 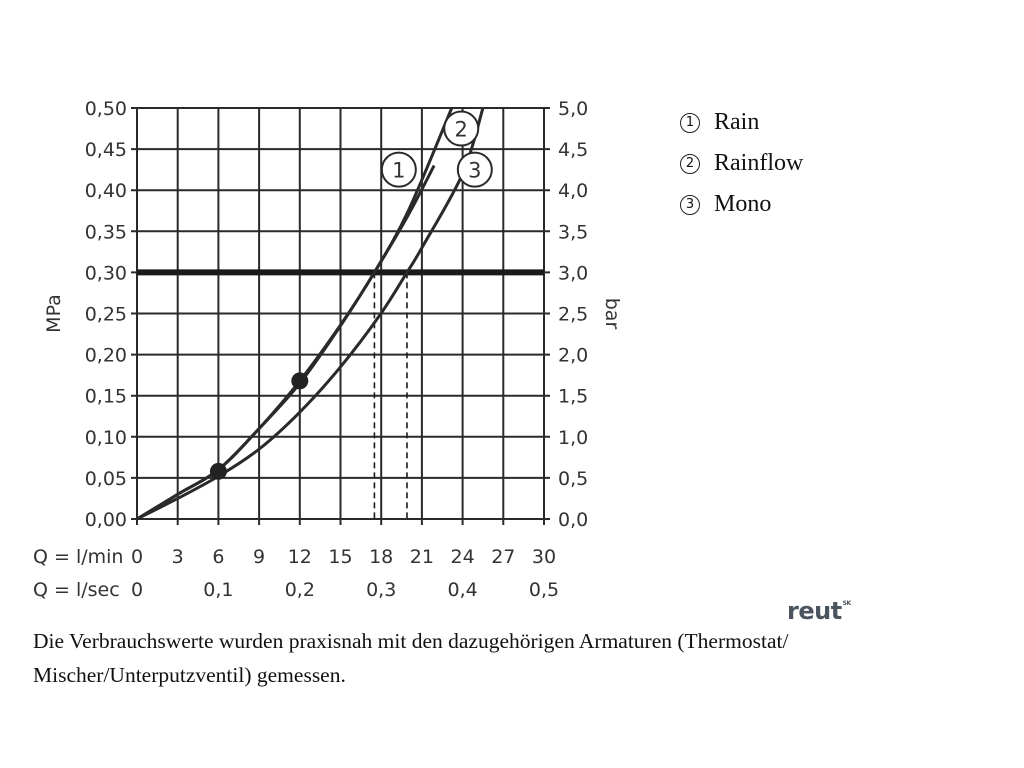 What do you see at coordinates (106, 191) in the screenshot?
I see `y-tick-left: 0,40` at bounding box center [106, 191].